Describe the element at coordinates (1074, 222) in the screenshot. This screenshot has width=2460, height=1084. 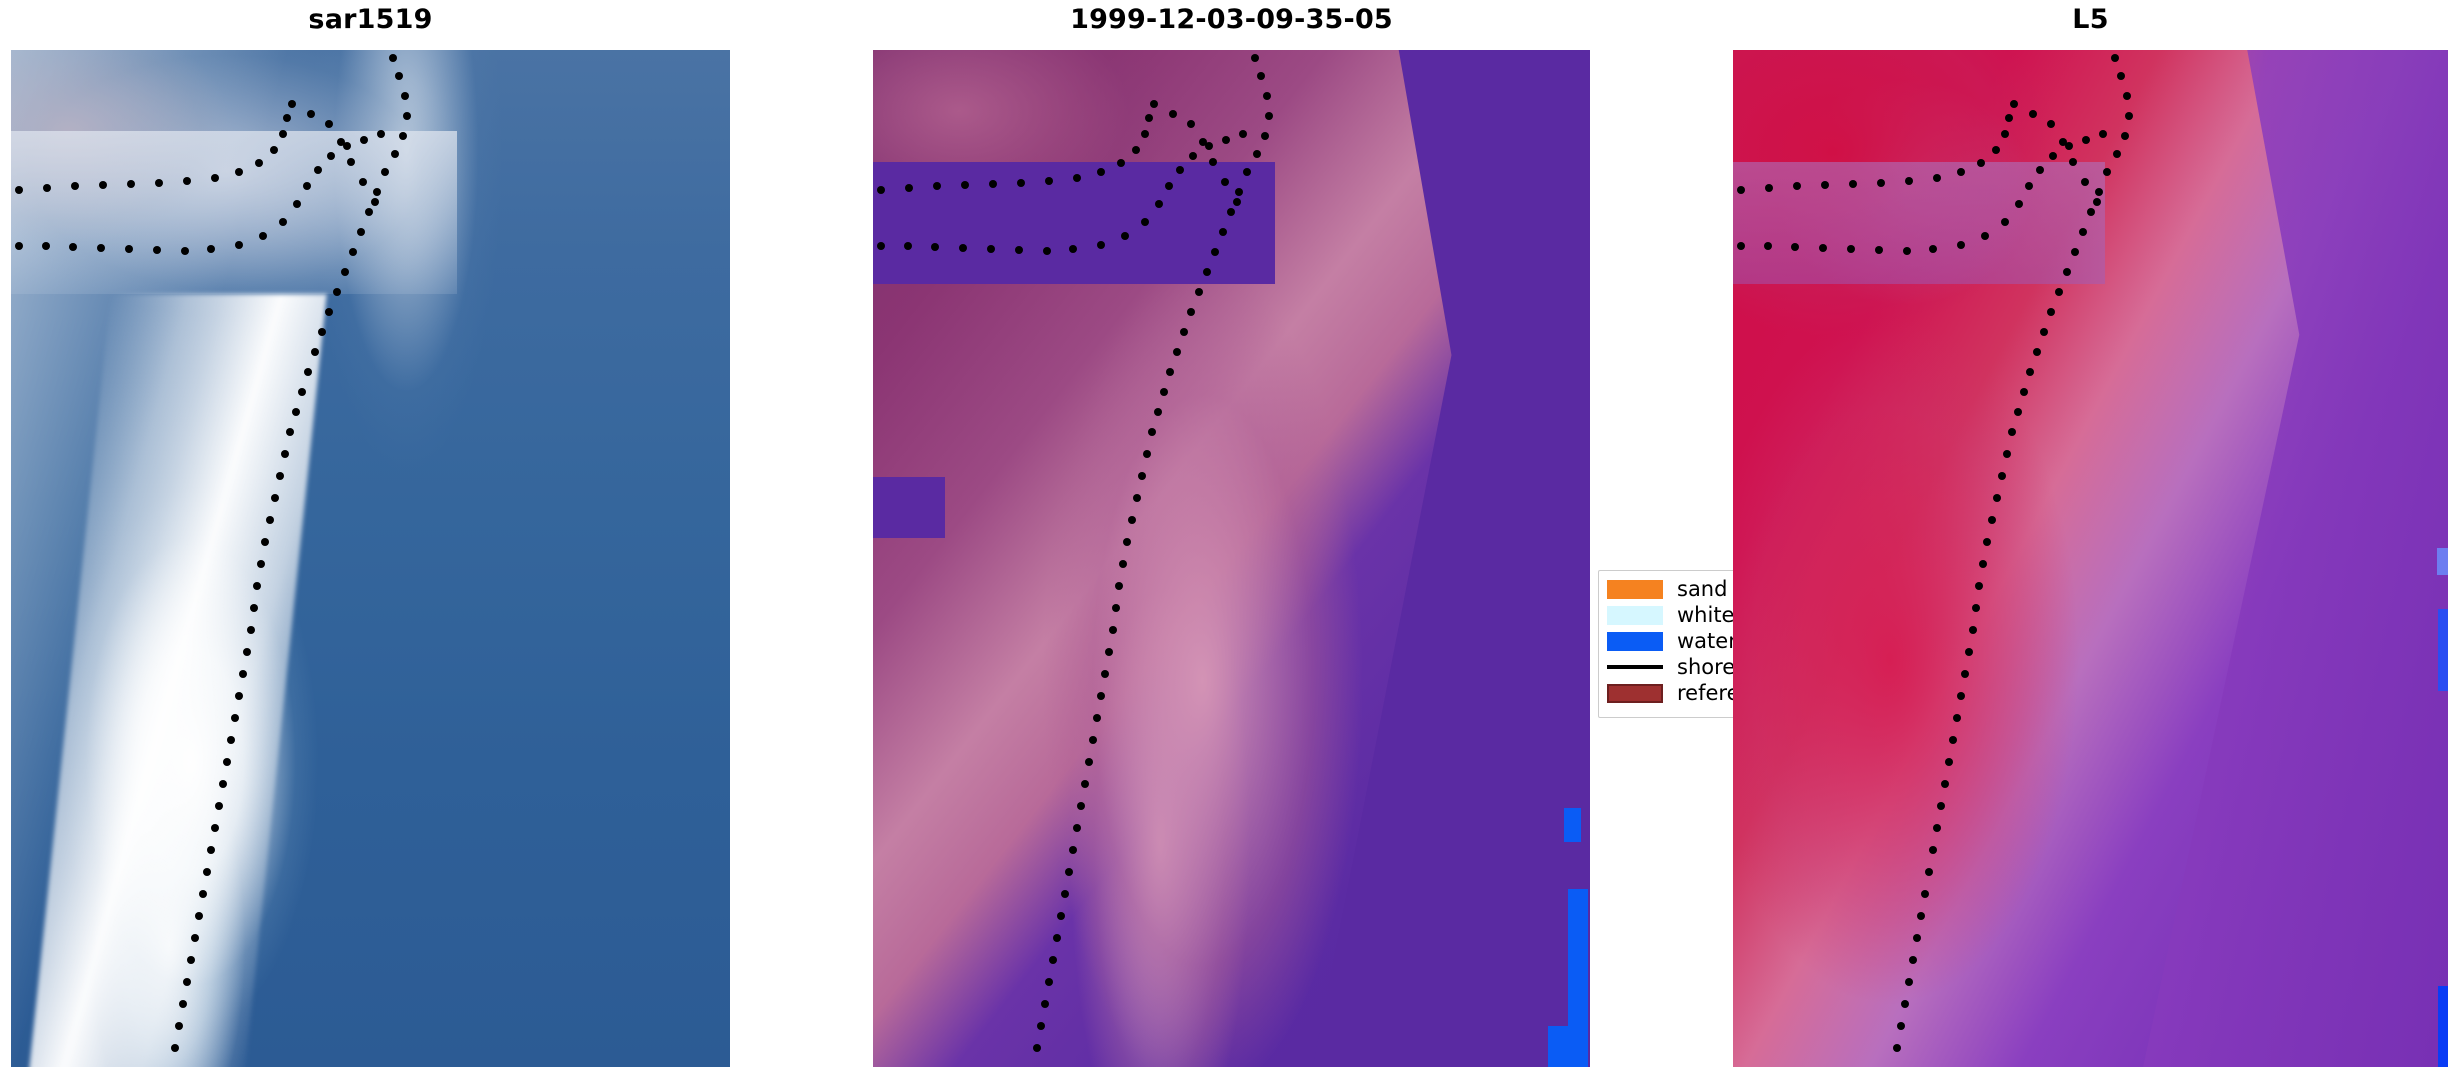
I see `classification-lagoon-region` at that location.